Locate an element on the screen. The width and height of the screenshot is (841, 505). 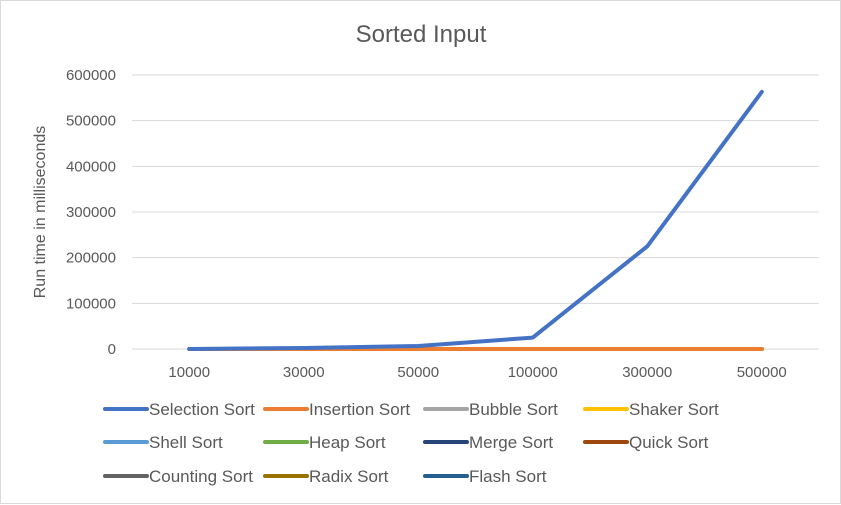
legend-label: Quick Sort is located at coordinates (669, 442).